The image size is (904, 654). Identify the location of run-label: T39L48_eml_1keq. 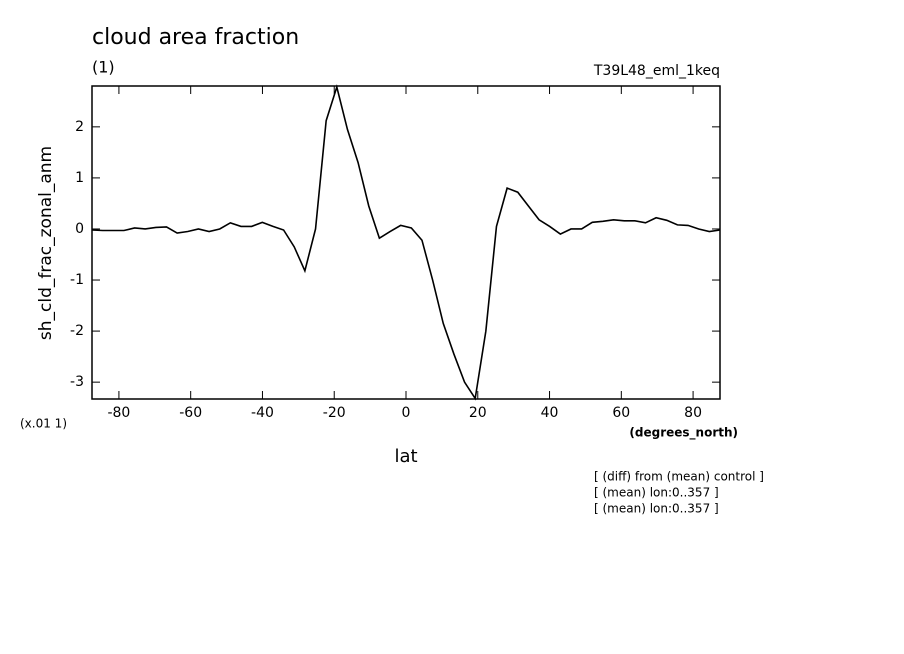
(656, 71).